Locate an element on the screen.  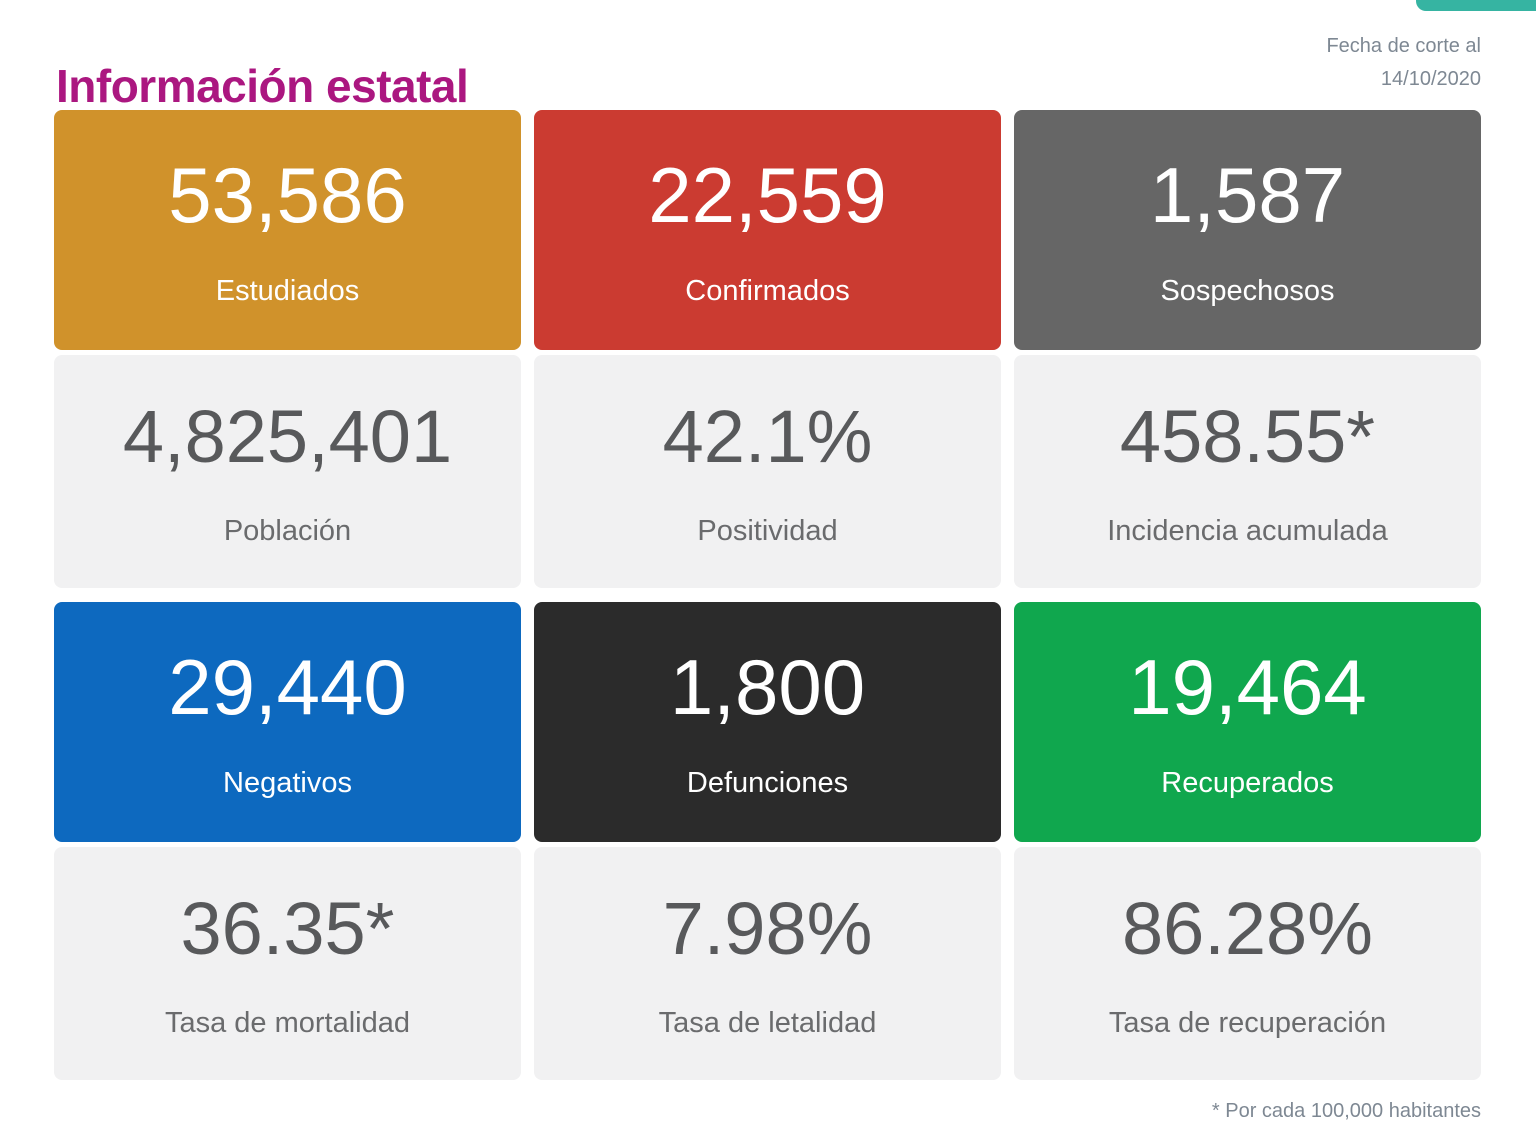
stat-label-estudiados: Estudiados is located at coordinates (287, 291).